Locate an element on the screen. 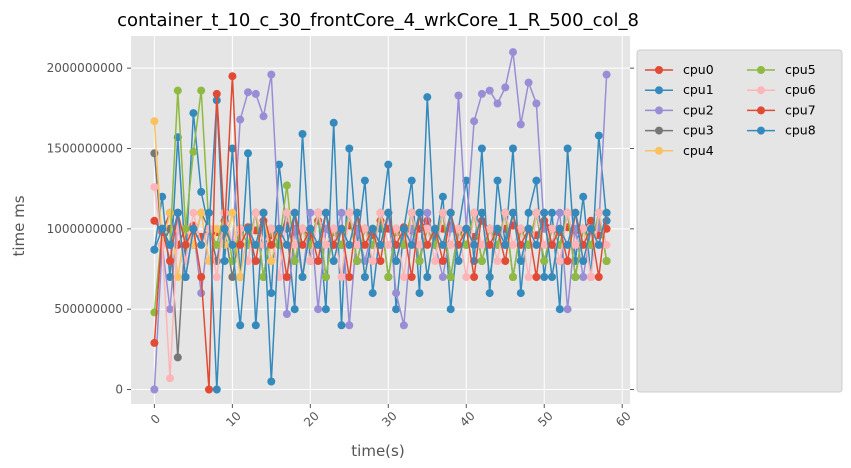 The image size is (851, 468). y-axis-label: time ms is located at coordinates (19, 225).